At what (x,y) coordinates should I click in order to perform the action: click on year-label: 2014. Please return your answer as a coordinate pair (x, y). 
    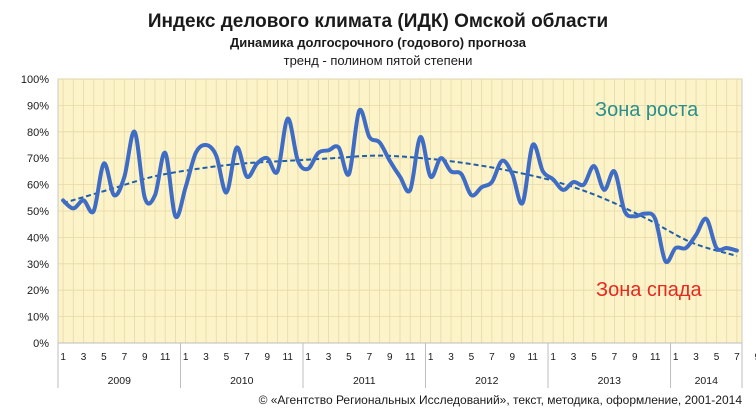
    Looking at the image, I should click on (707, 381).